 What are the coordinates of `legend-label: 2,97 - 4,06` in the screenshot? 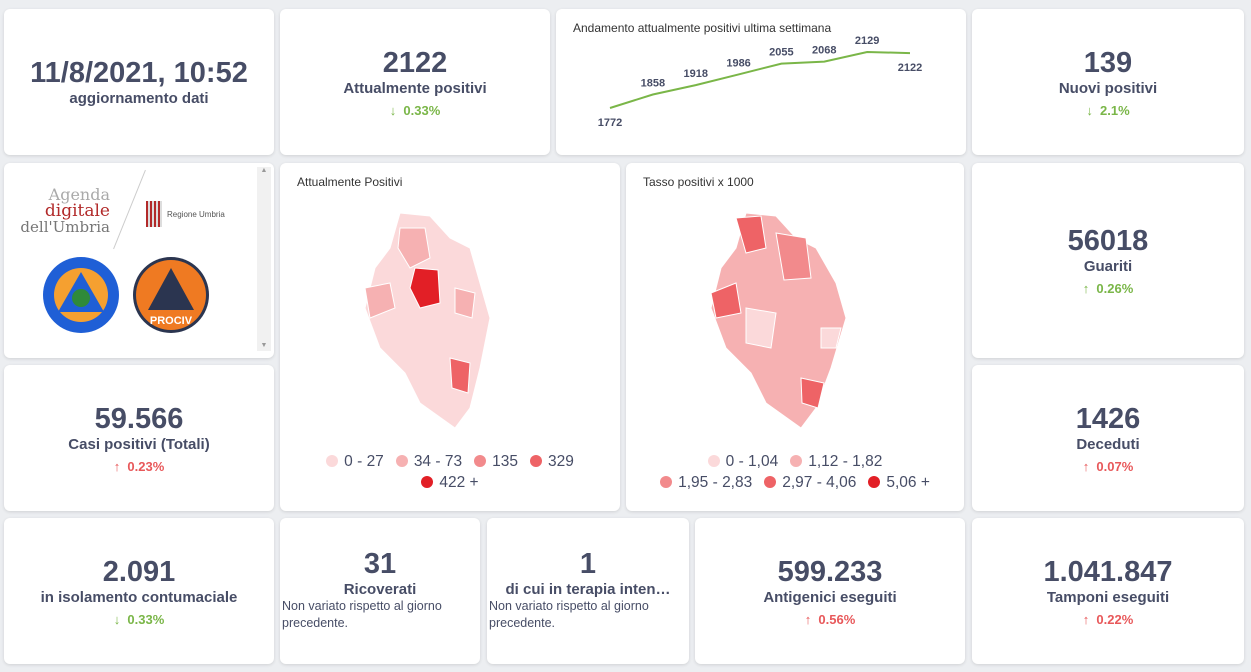 It's located at (819, 482).